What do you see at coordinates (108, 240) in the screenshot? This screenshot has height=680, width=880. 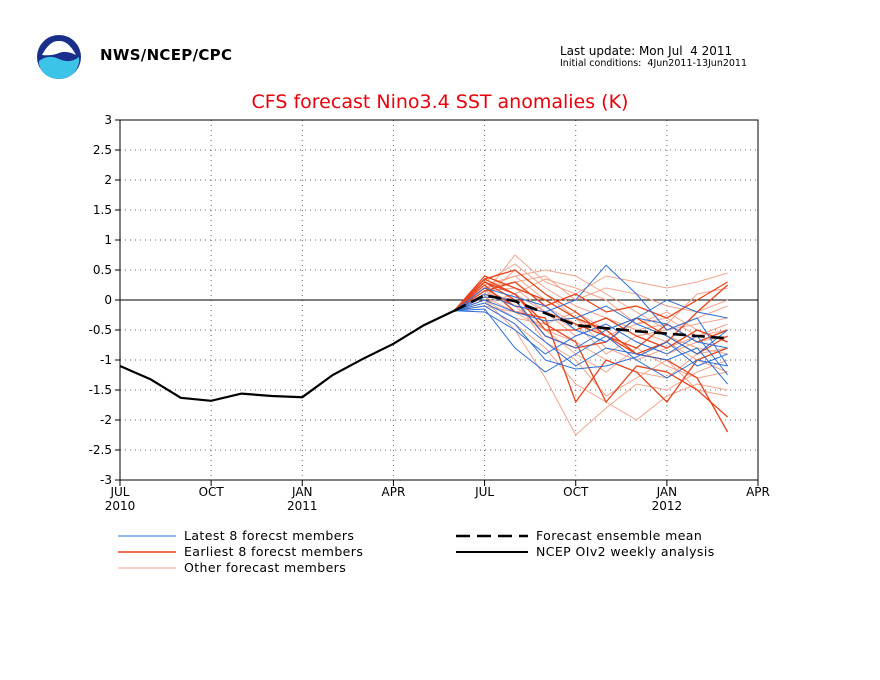 I see `y-tick-label: 1` at bounding box center [108, 240].